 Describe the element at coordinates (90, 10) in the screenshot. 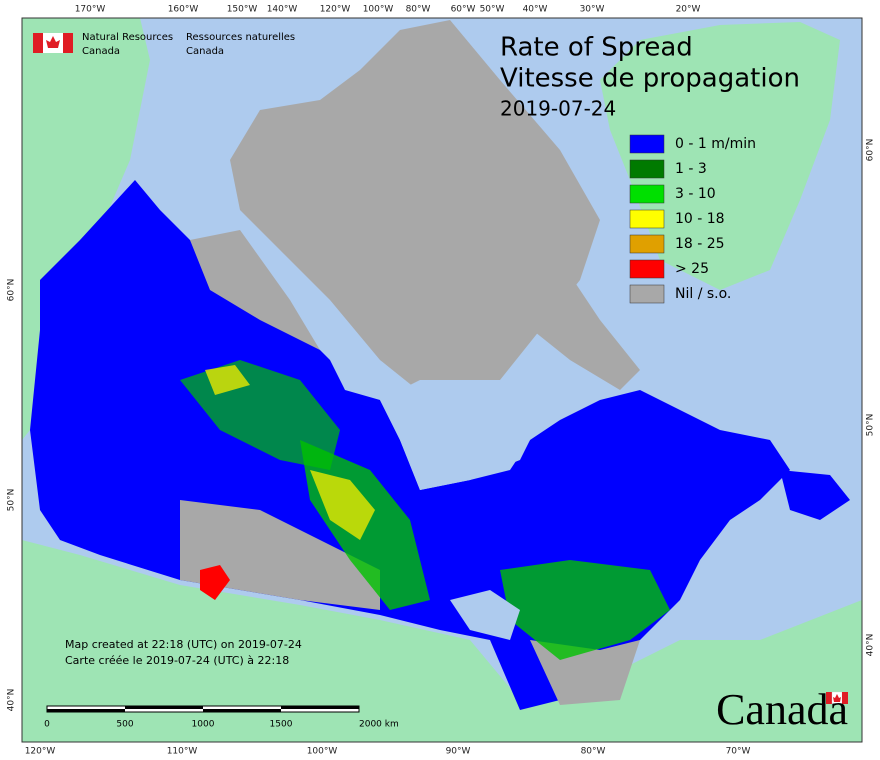

I see `graticule-top: 170°W` at that location.